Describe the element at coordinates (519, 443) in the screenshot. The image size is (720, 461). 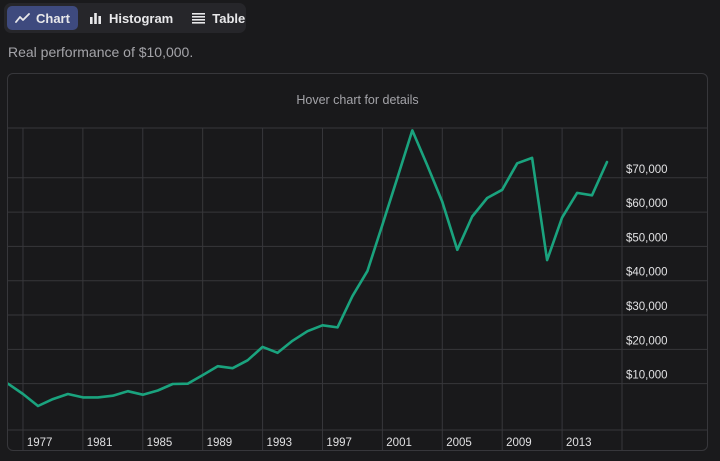
I see `x-tick-label: 2009` at that location.